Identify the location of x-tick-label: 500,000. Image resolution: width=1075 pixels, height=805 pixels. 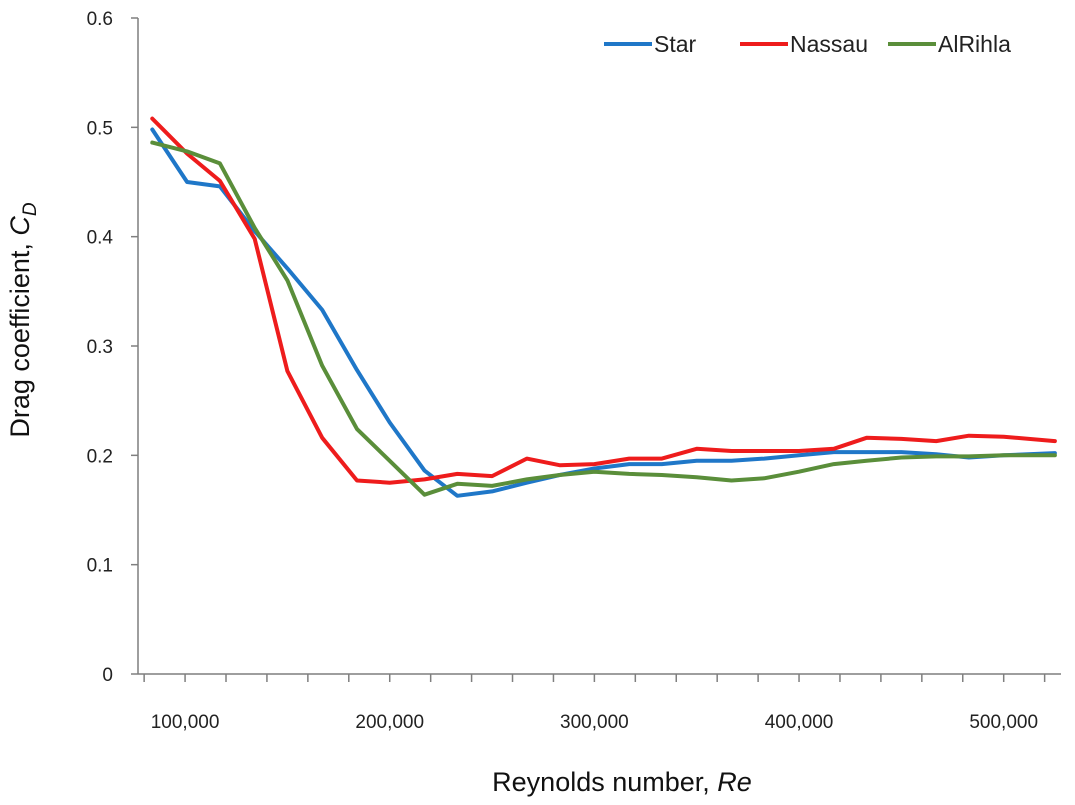
(1003, 722).